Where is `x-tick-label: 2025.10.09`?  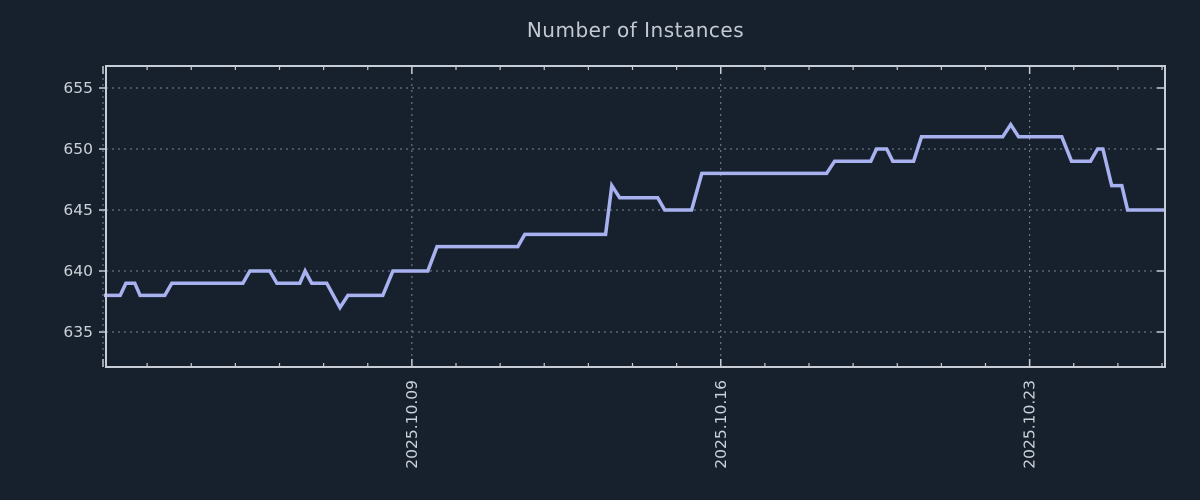 x-tick-label: 2025.10.09 is located at coordinates (412, 424).